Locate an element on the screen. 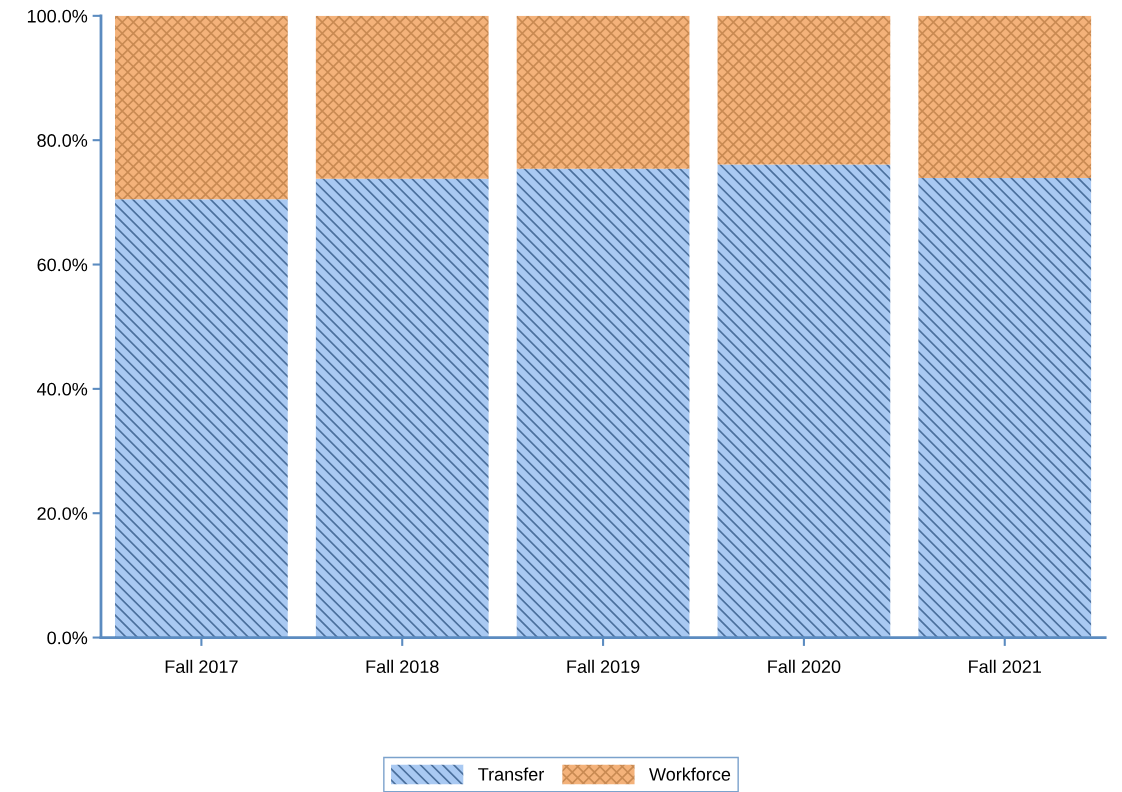 This screenshot has width=1122, height=792. y-tick-label: 0.0% is located at coordinates (67, 638).